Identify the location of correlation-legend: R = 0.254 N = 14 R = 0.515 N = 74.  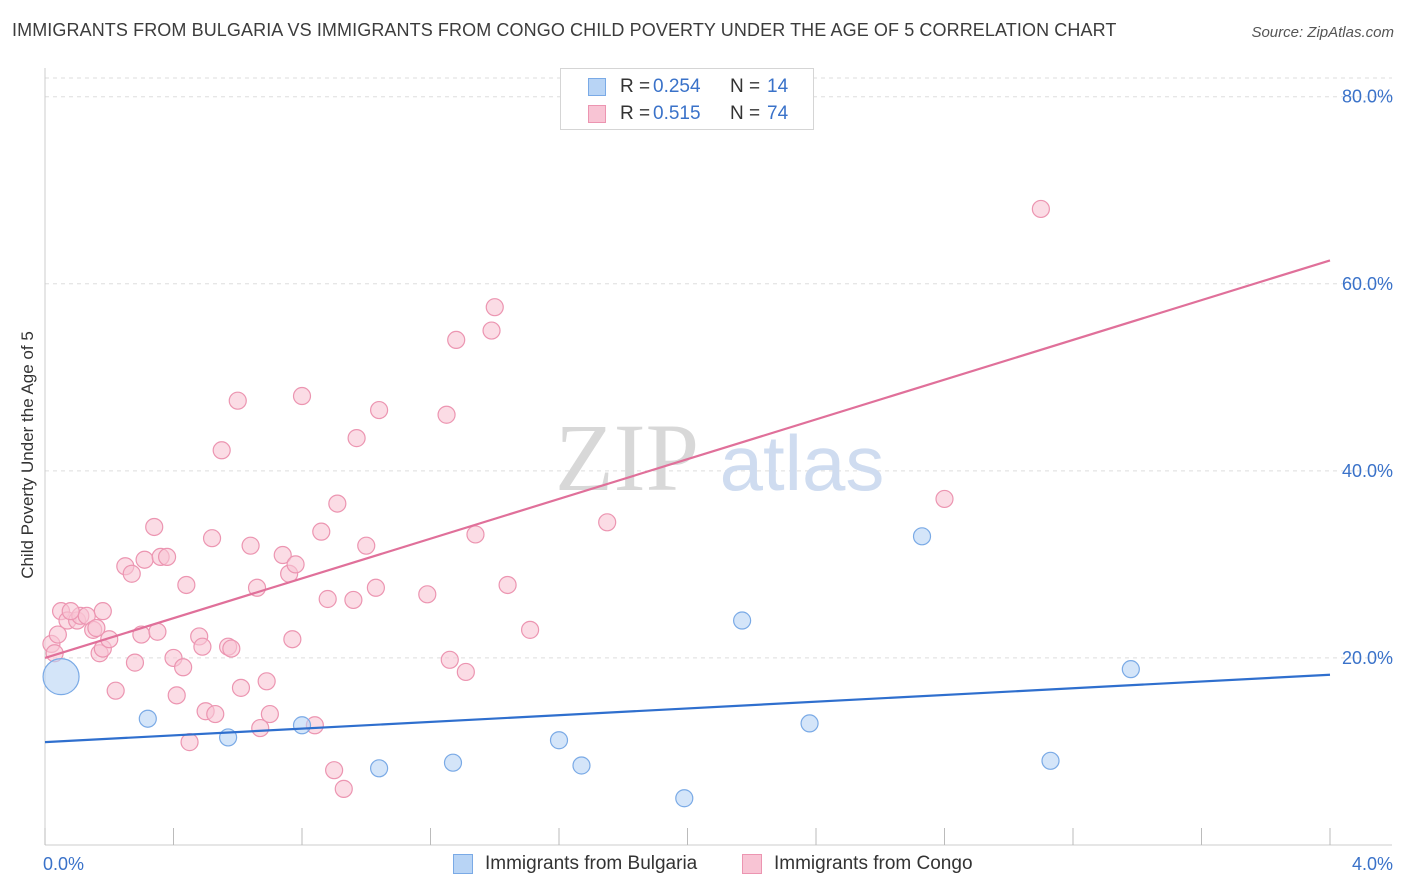
(687, 99).